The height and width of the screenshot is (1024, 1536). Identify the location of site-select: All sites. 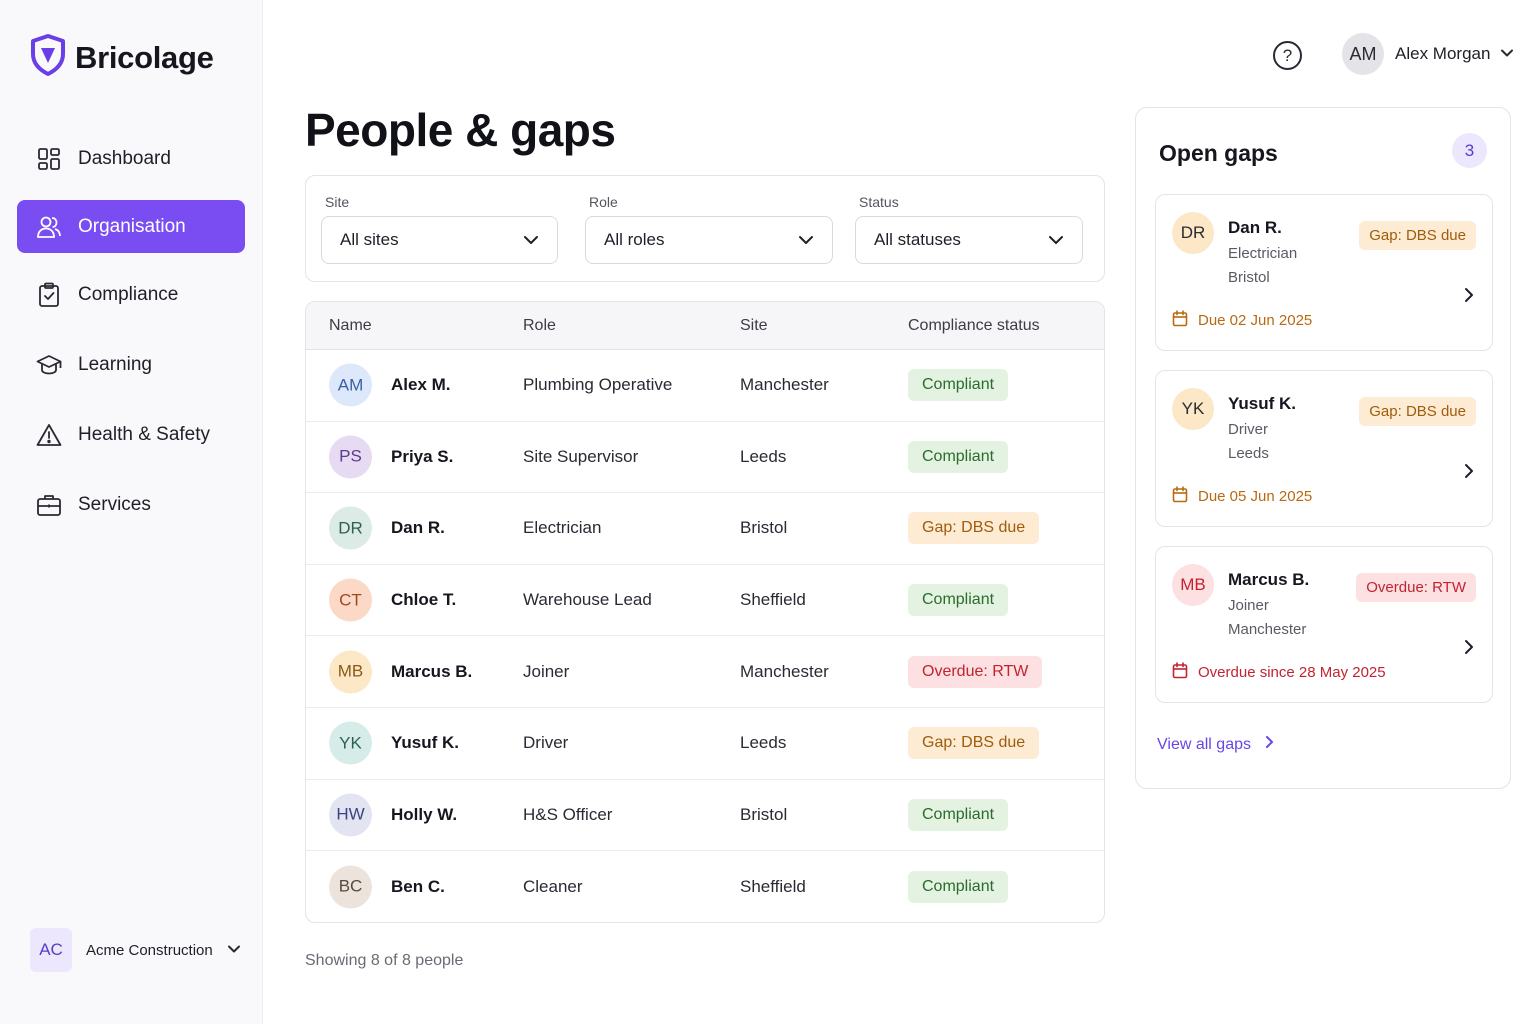
(439, 240).